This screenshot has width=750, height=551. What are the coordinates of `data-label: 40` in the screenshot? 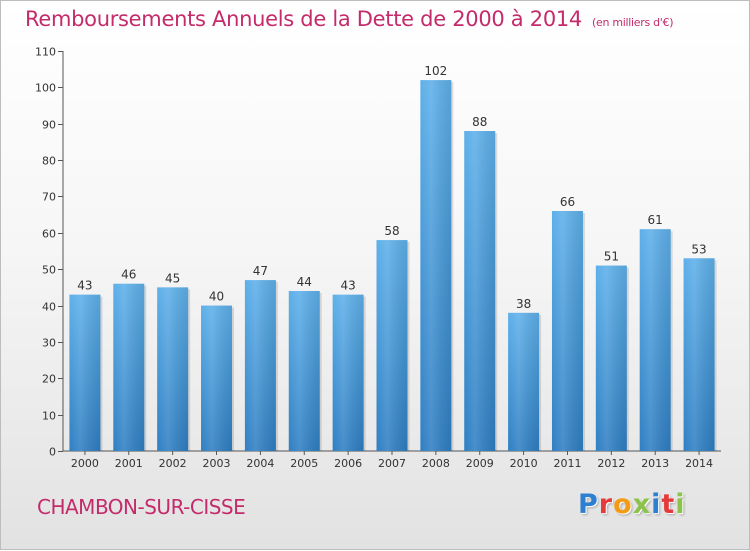 It's located at (216, 297).